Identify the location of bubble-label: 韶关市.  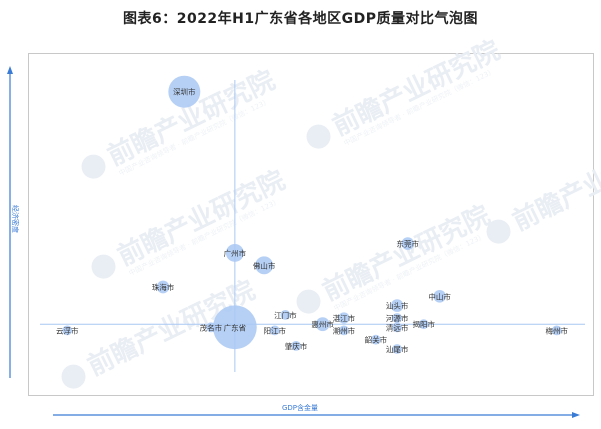
(376, 340).